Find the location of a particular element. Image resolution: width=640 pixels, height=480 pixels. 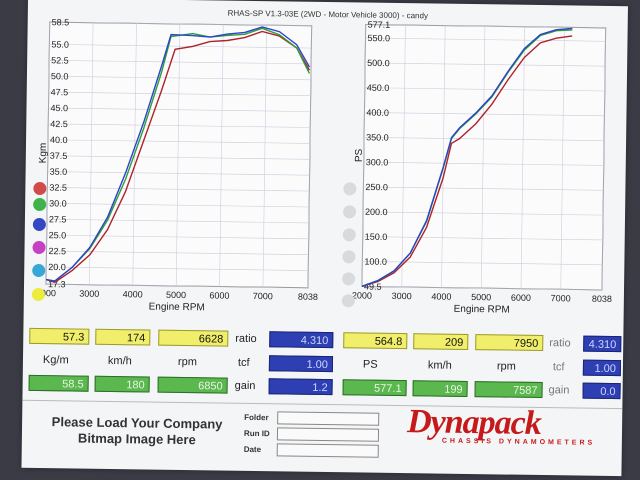

legend-dot-yellow is located at coordinates (38, 294).